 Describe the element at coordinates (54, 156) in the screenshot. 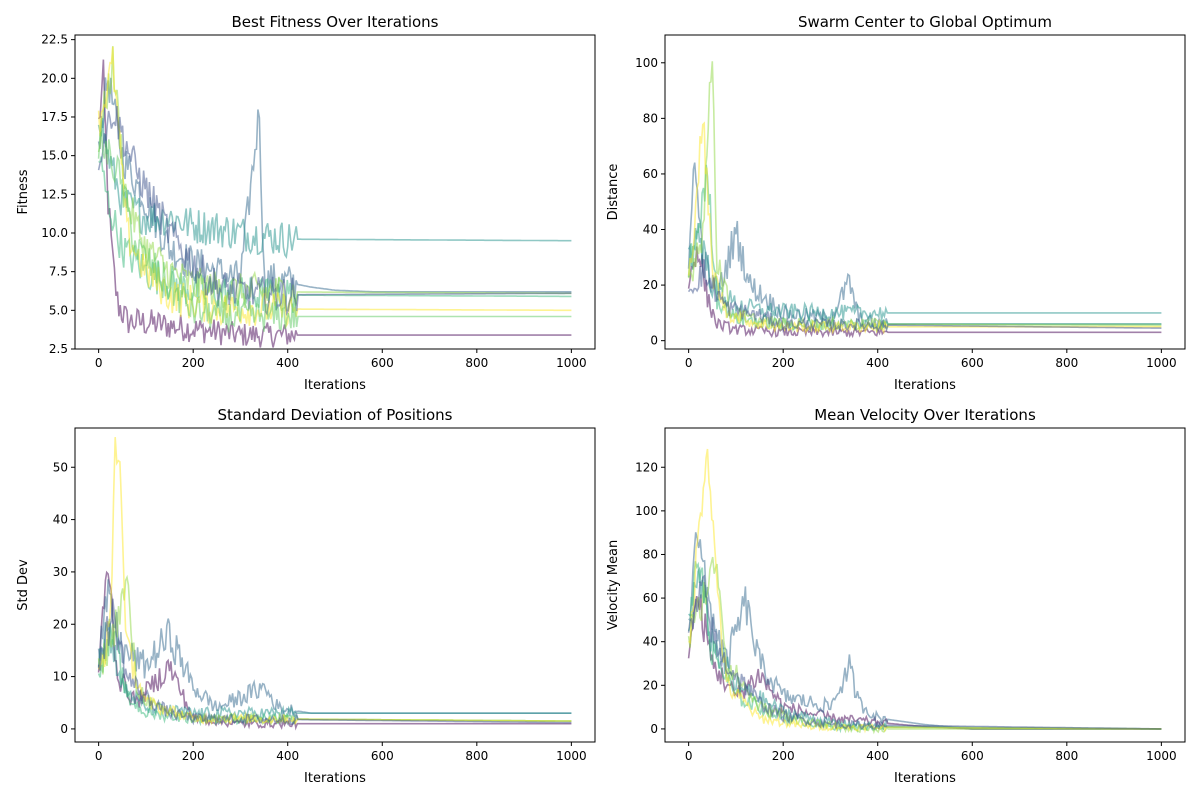

I see `y-tick-label: 15.0` at that location.